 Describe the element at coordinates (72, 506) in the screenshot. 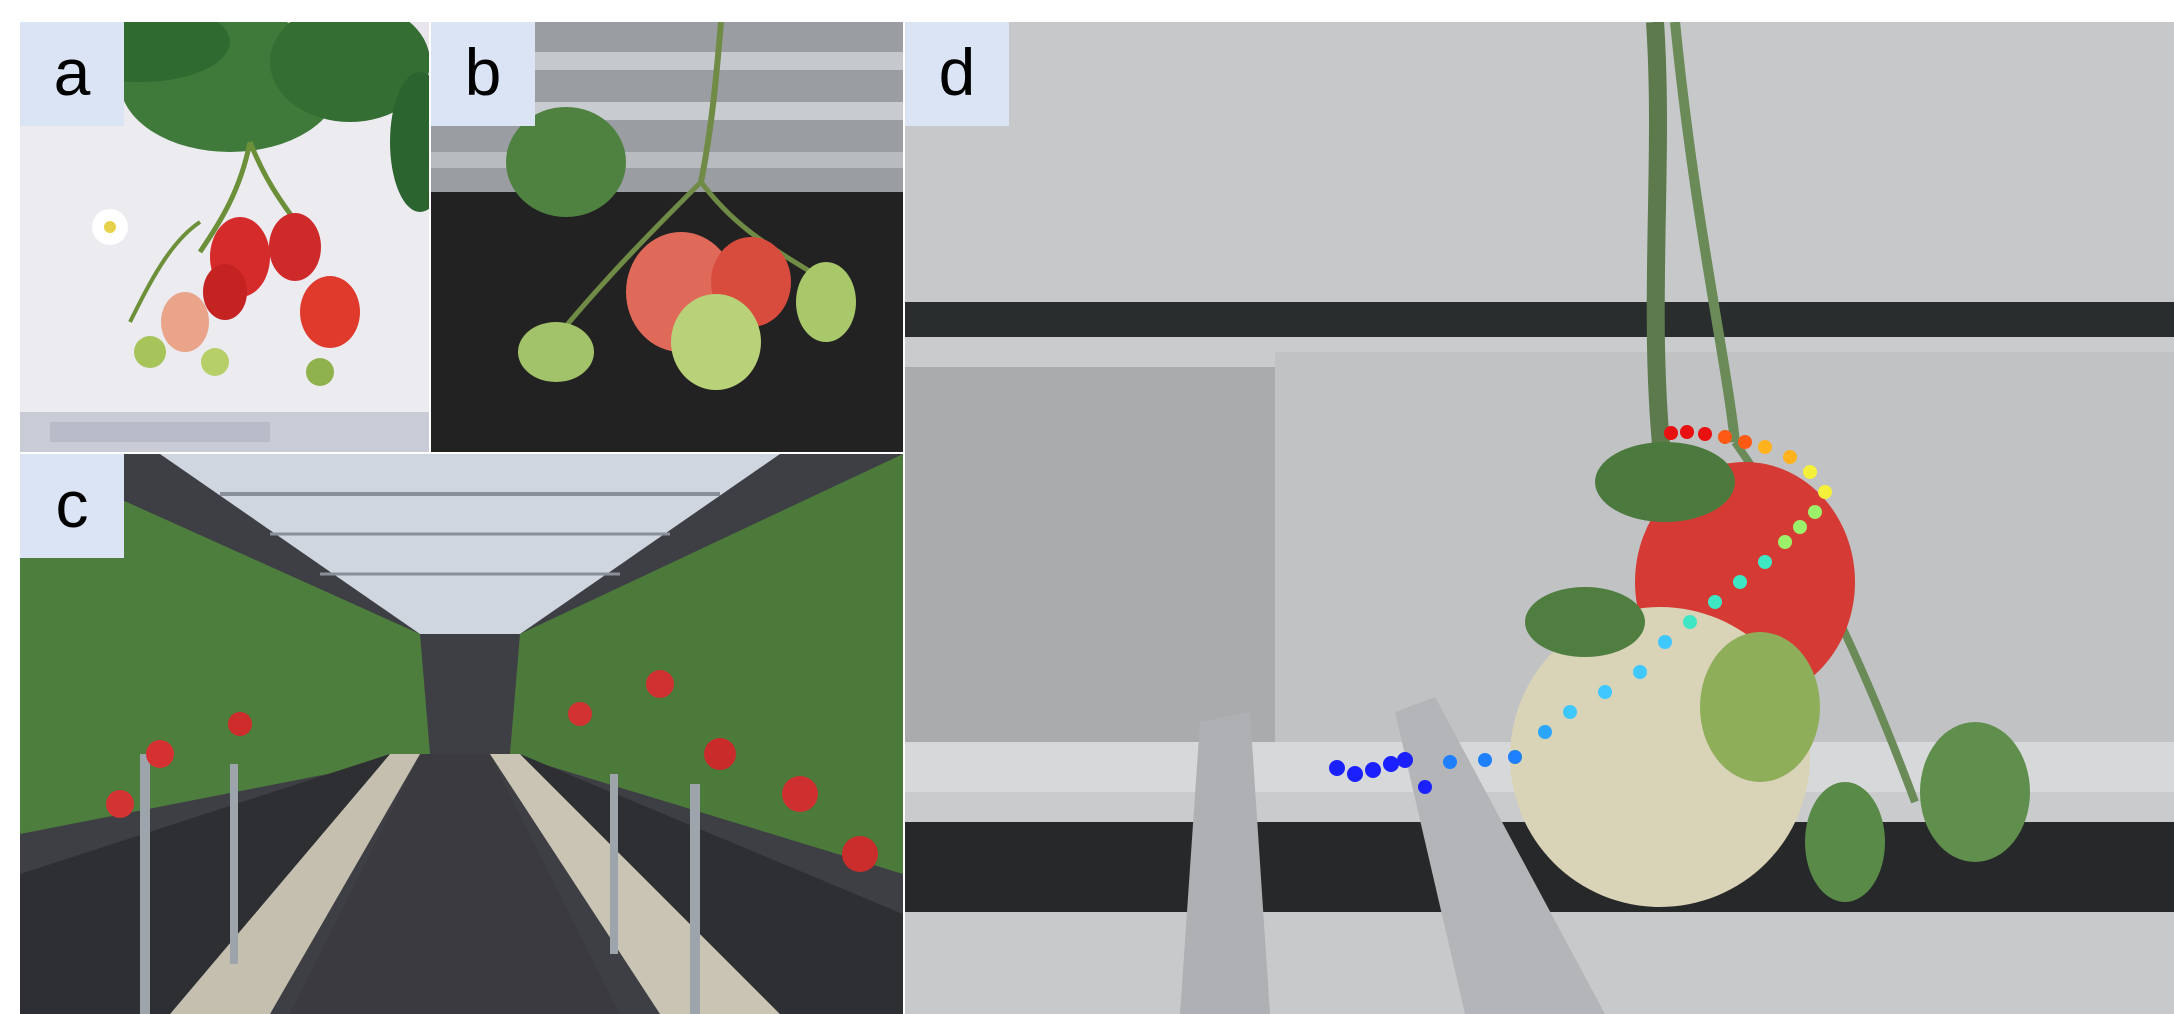

I see `panel-label-c: c` at that location.